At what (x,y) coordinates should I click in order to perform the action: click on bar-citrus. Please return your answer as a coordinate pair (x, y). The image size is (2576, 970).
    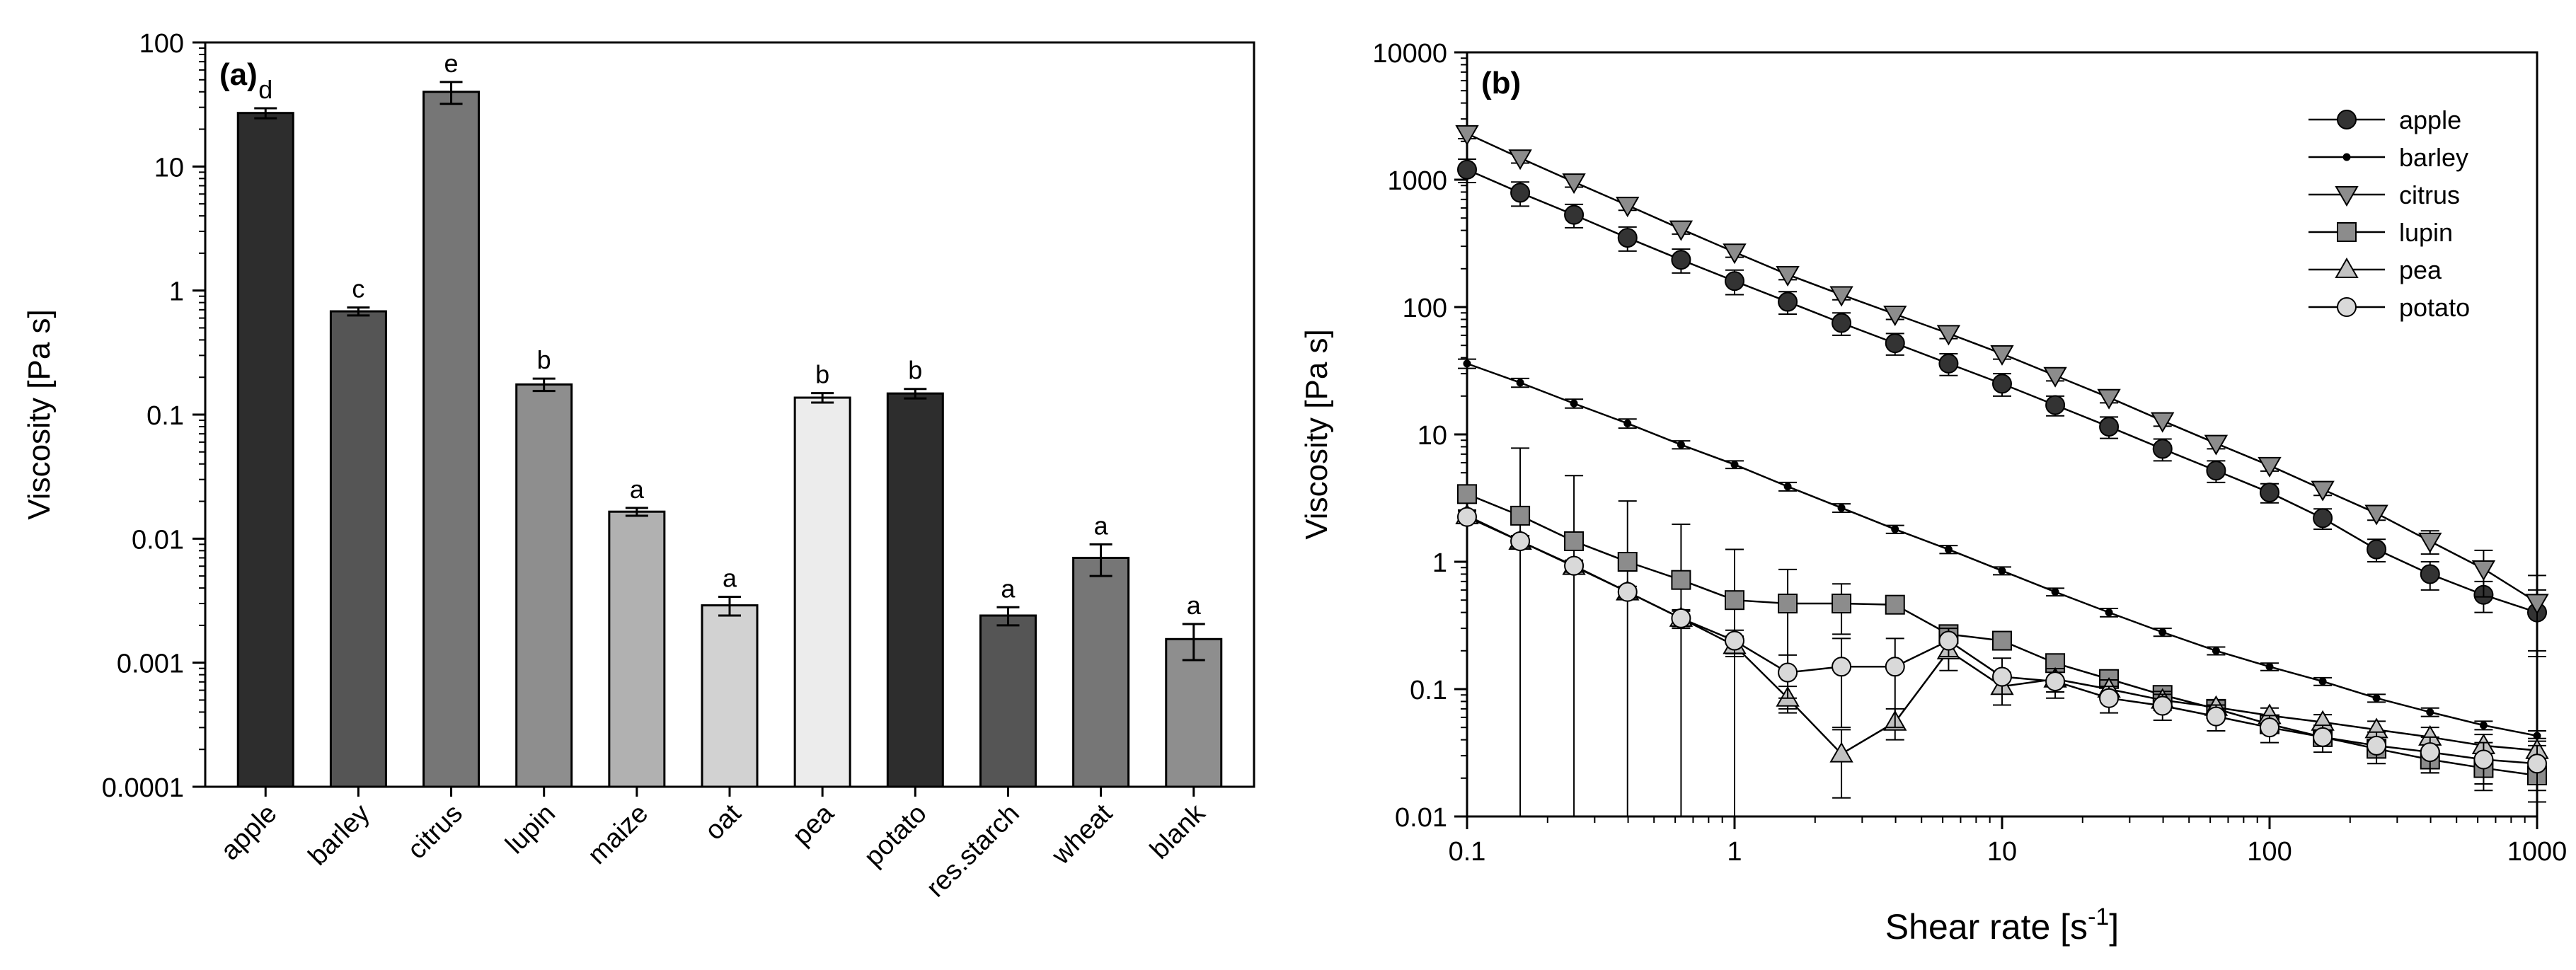
    Looking at the image, I should click on (452, 440).